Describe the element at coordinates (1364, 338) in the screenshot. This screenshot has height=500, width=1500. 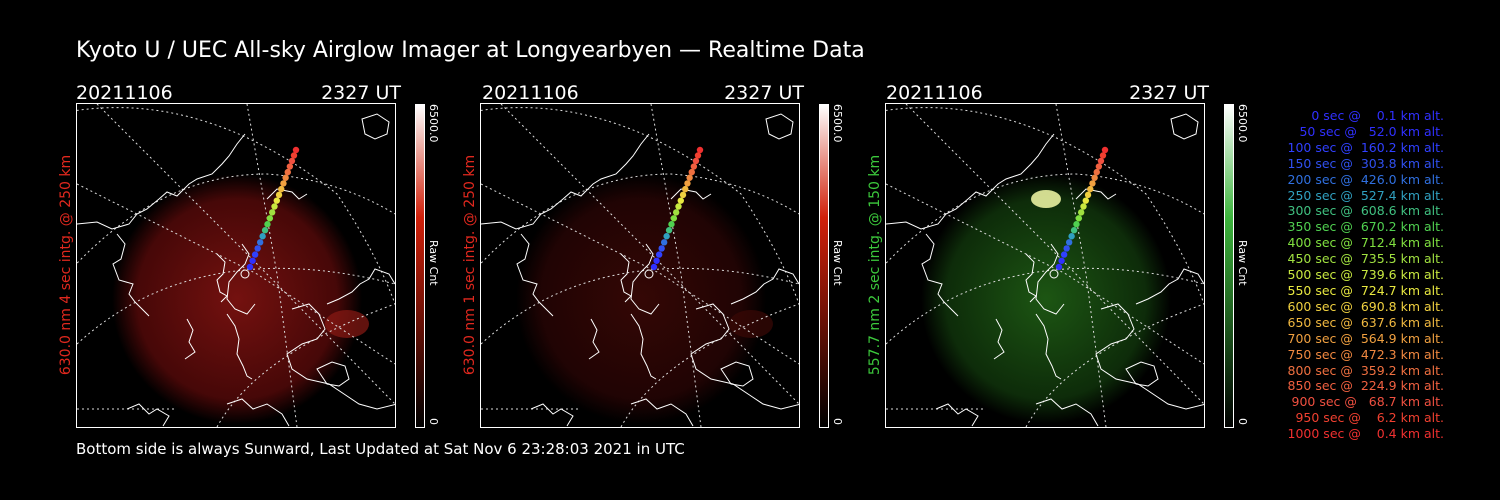
I see `legend-entry: 700 sec @ 564.9 km alt.` at that location.